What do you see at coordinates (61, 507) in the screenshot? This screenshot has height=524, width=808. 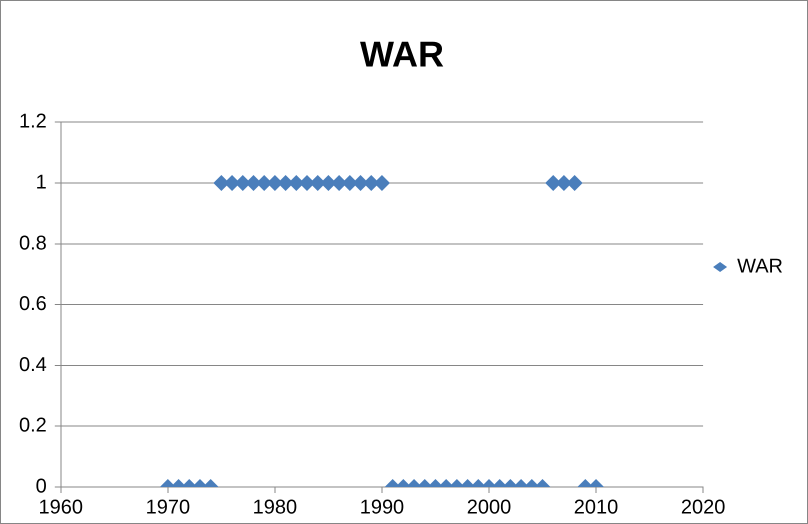 I see `x-tick-label: 1960` at bounding box center [61, 507].